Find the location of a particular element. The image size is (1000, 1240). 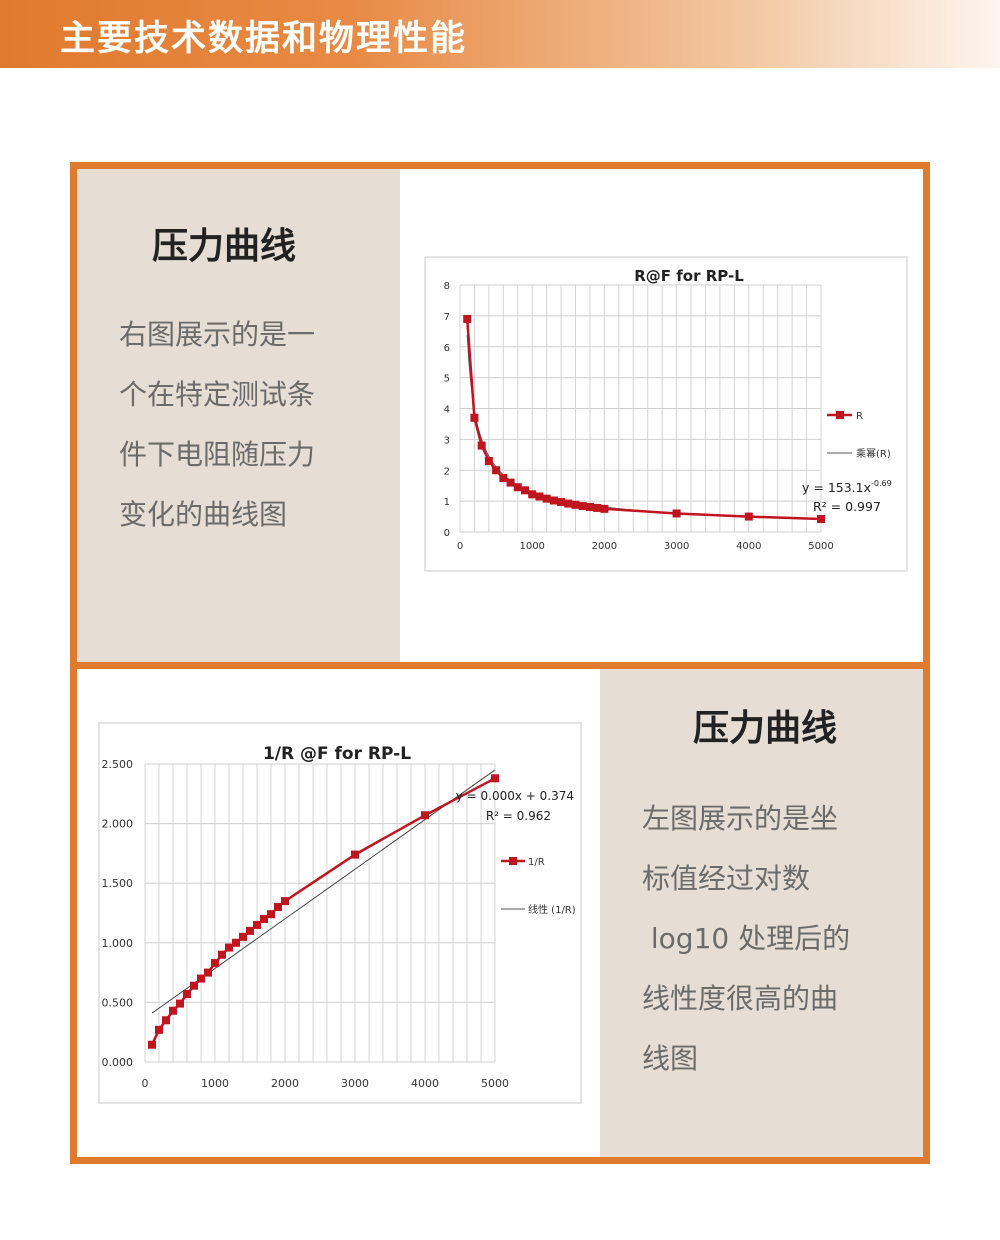

y-tick-label: 8 is located at coordinates (447, 286).